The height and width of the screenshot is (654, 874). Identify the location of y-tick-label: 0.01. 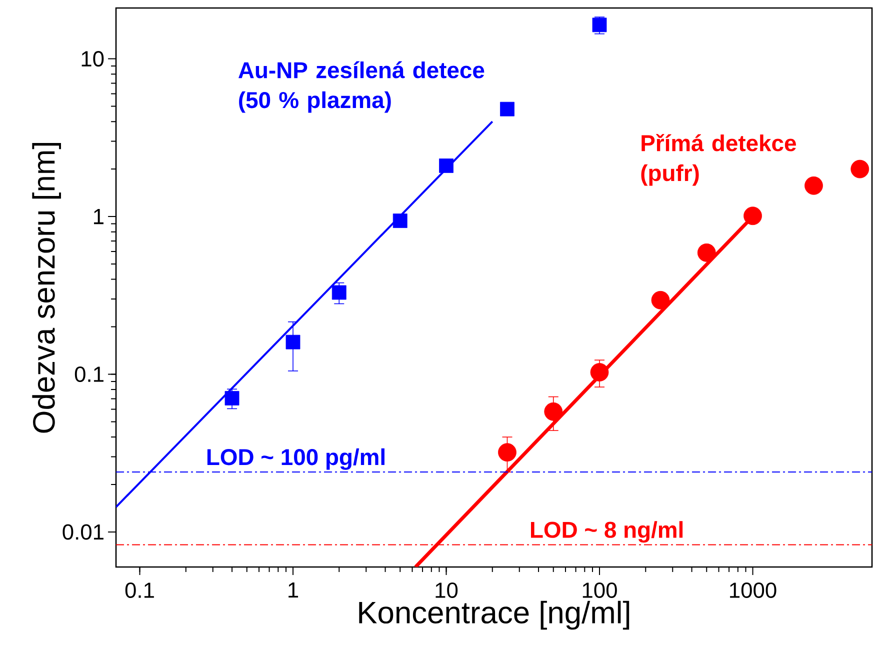
(83, 532).